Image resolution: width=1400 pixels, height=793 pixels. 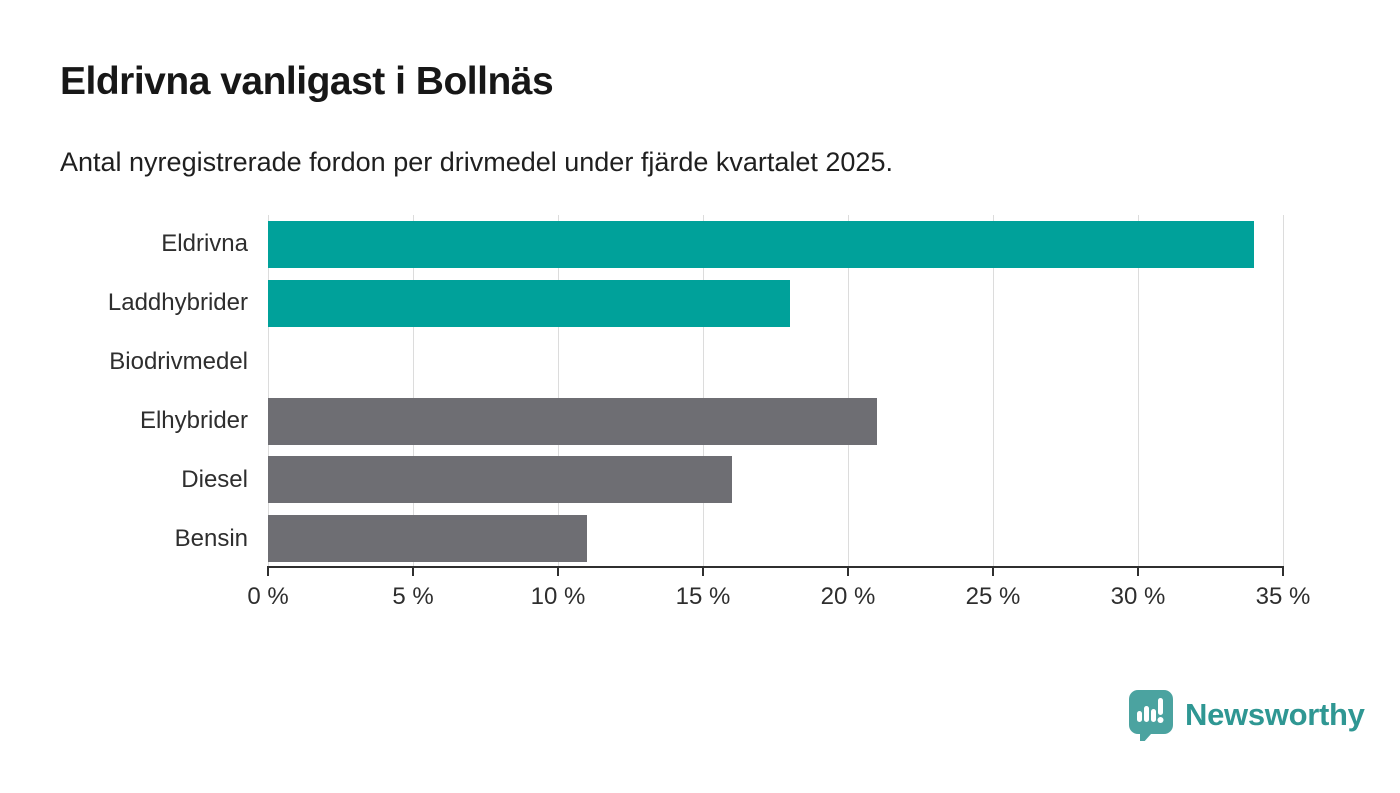 What do you see at coordinates (1283, 596) in the screenshot?
I see `x-tick-label: 35 %` at bounding box center [1283, 596].